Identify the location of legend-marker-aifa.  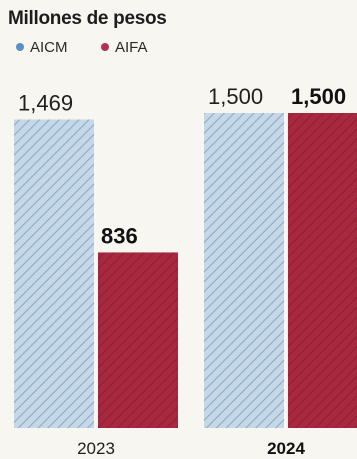
(105, 47).